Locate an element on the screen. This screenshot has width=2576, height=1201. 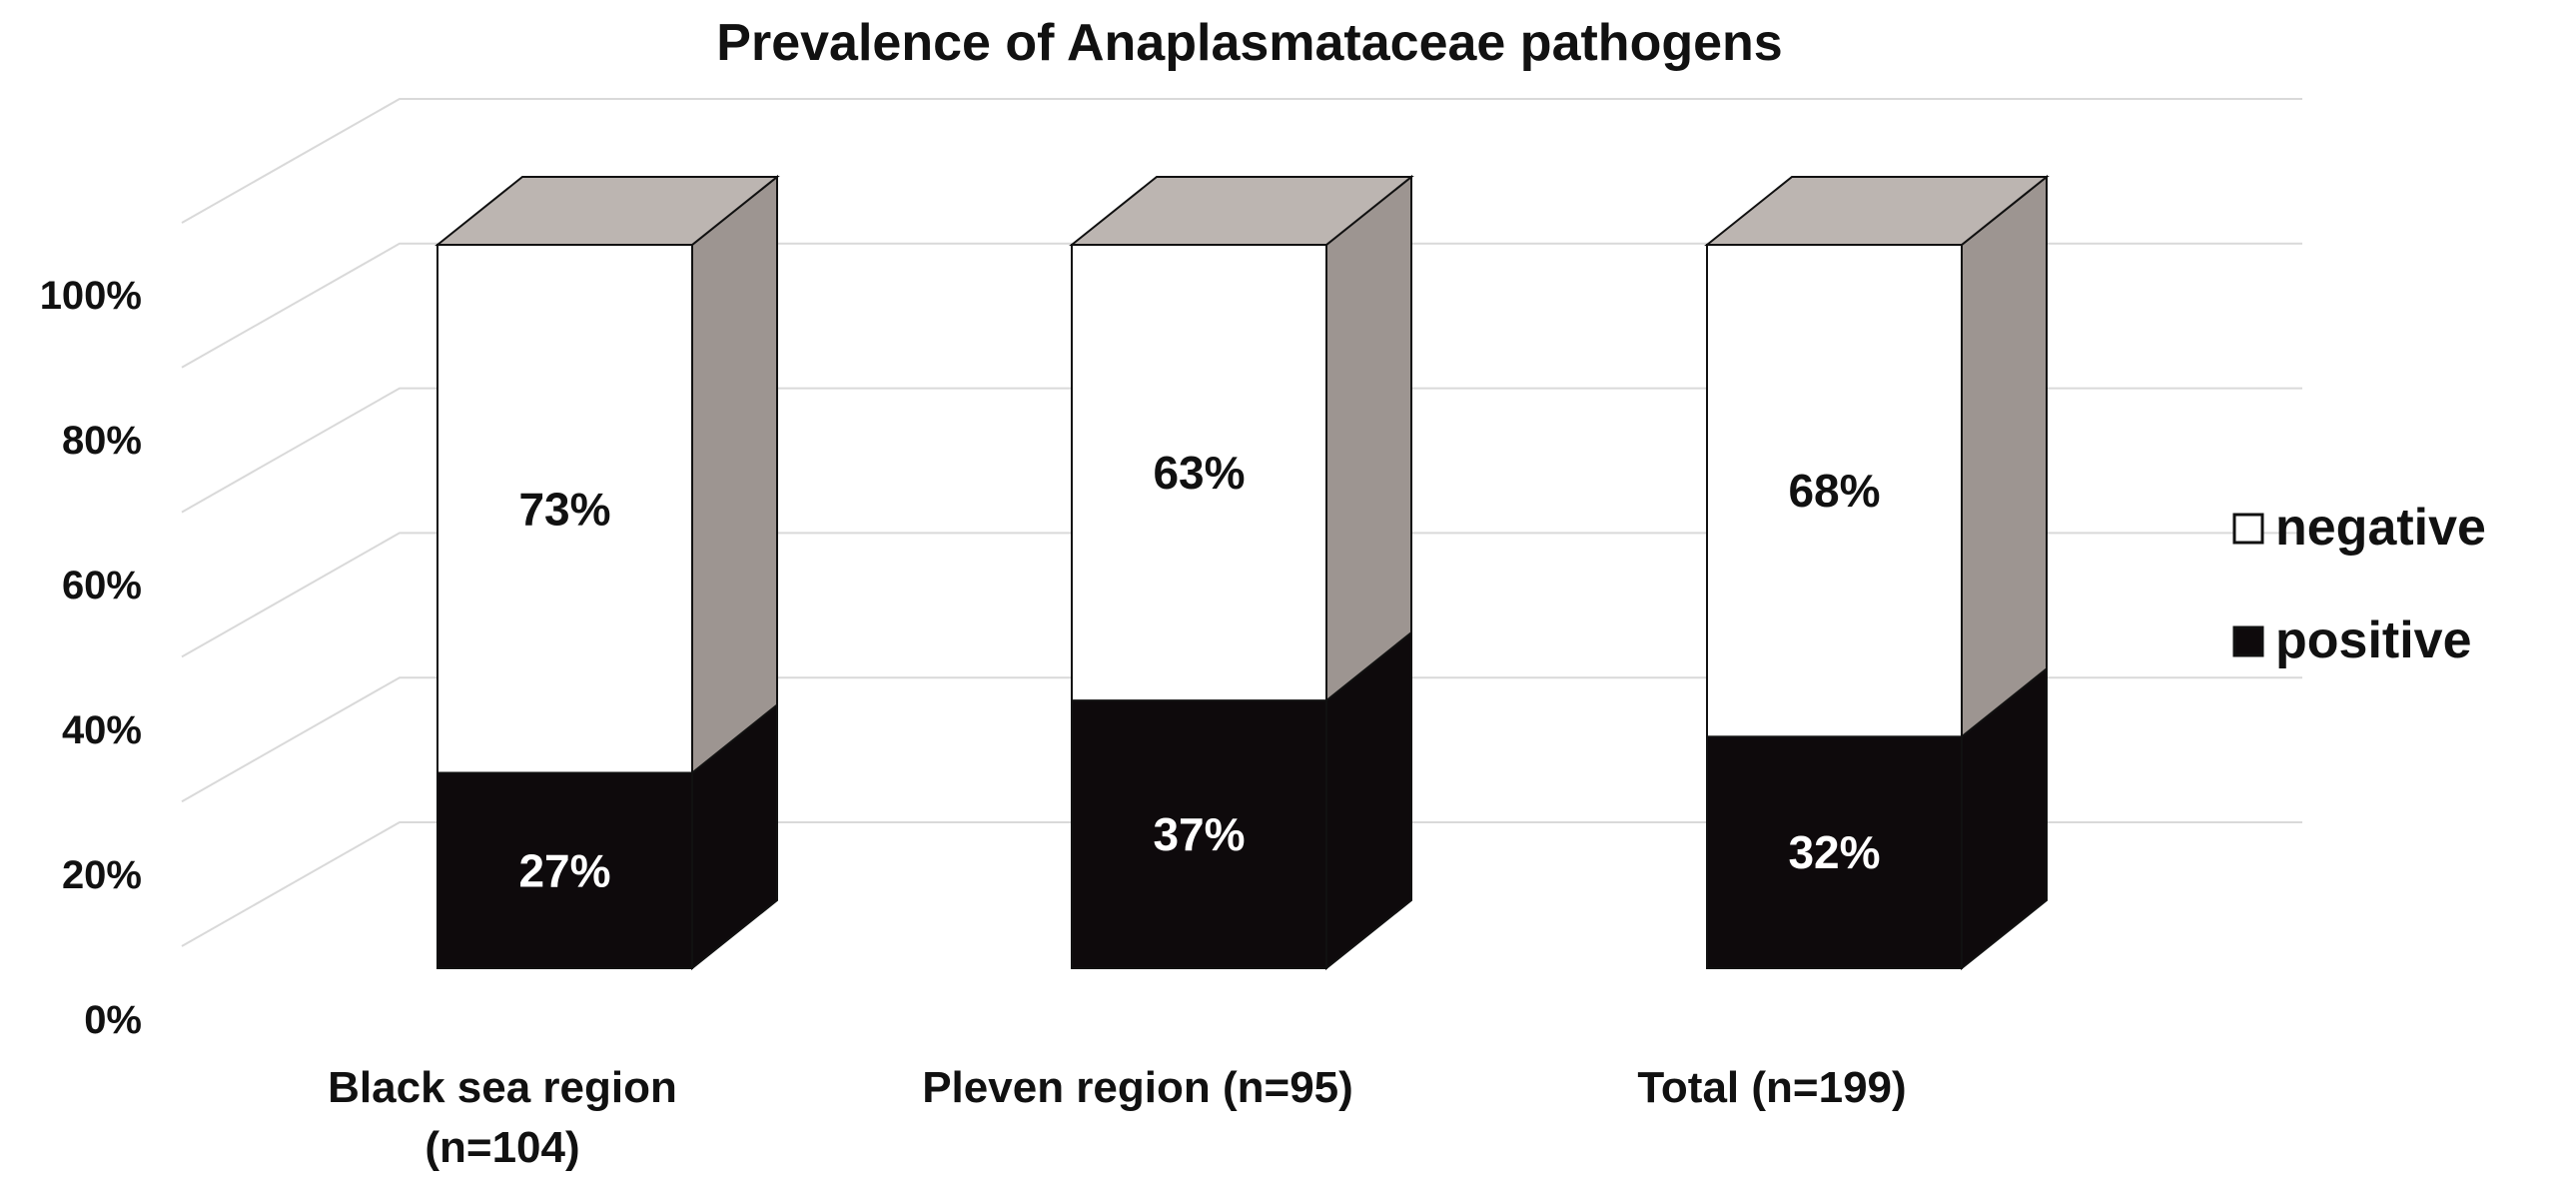
x-category-label: (n=104) is located at coordinates (502, 1147).